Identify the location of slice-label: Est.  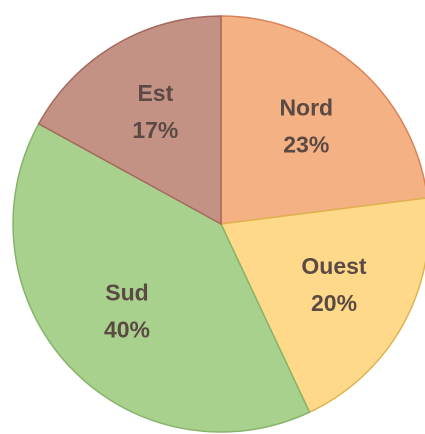
(155, 93).